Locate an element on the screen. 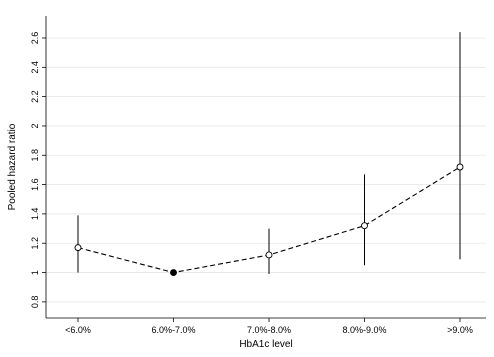 This screenshot has height=357, width=494. x-axis-title: HbA1c level is located at coordinates (265, 344).